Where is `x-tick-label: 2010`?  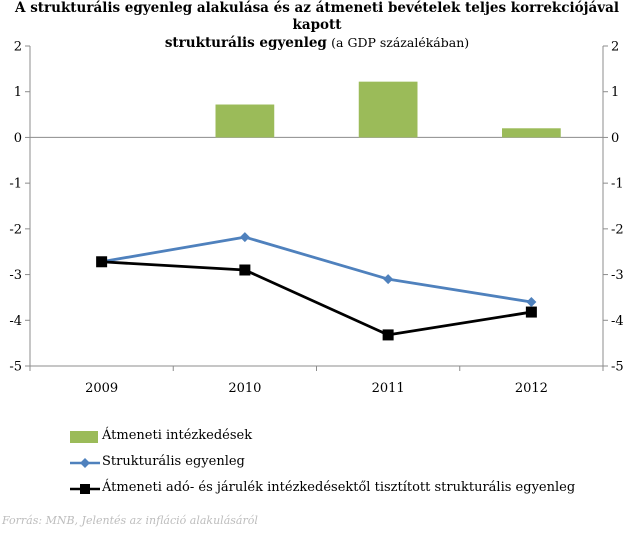 x-tick-label: 2010 is located at coordinates (244, 388).